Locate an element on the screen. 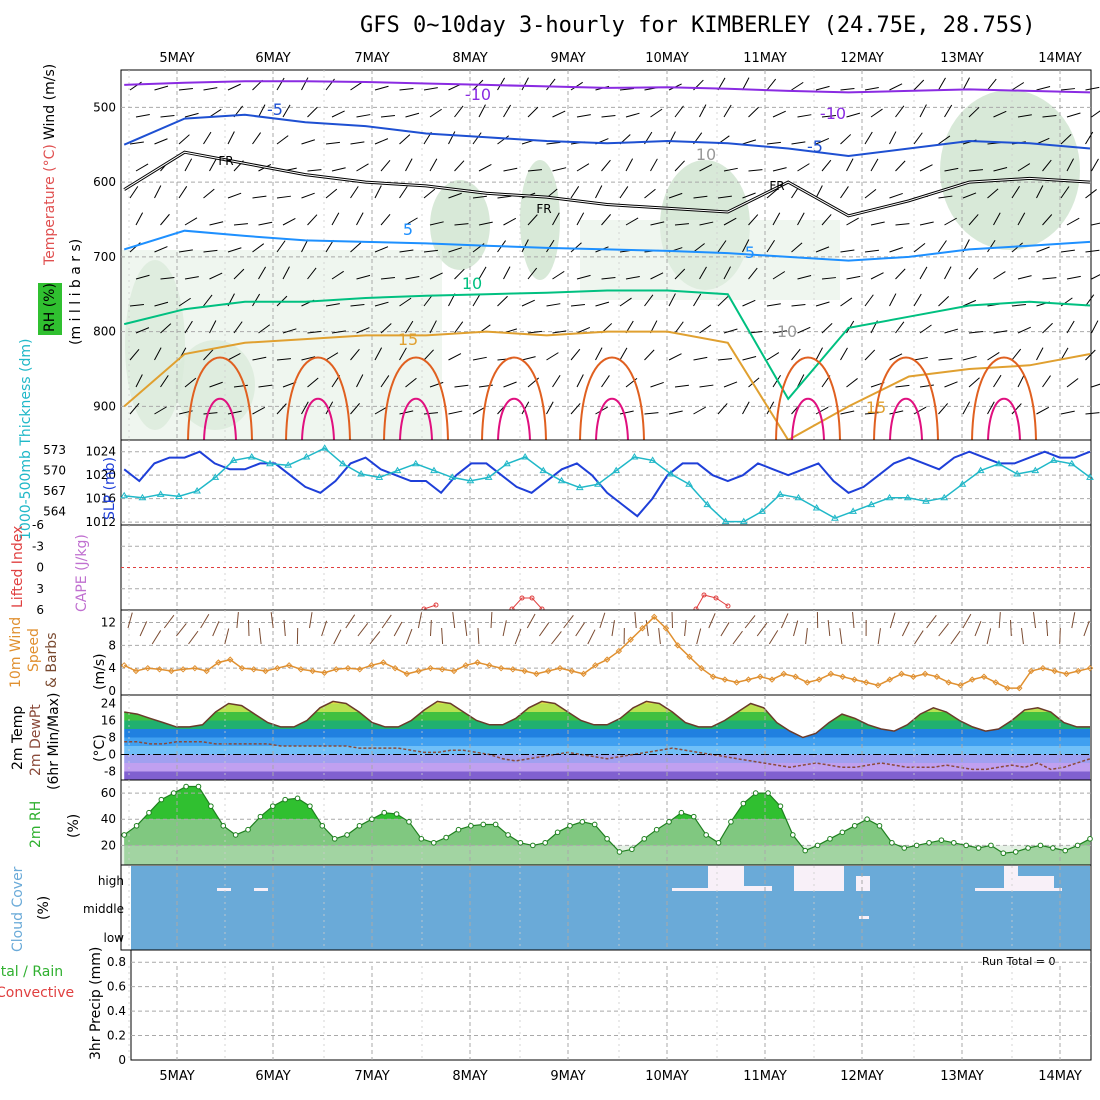  bottom-date-label: 7MAY is located at coordinates (371, 1076).